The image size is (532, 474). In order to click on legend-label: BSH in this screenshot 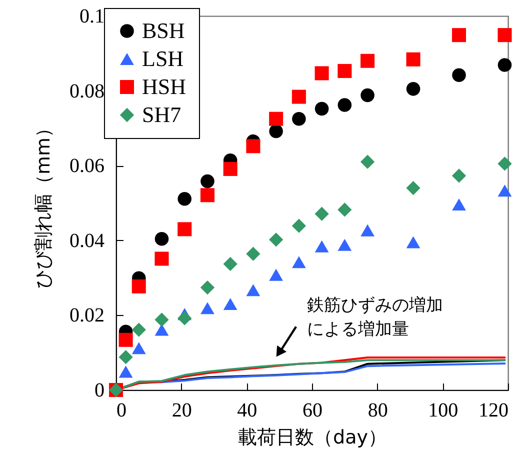, I will do `click(163, 30)`.